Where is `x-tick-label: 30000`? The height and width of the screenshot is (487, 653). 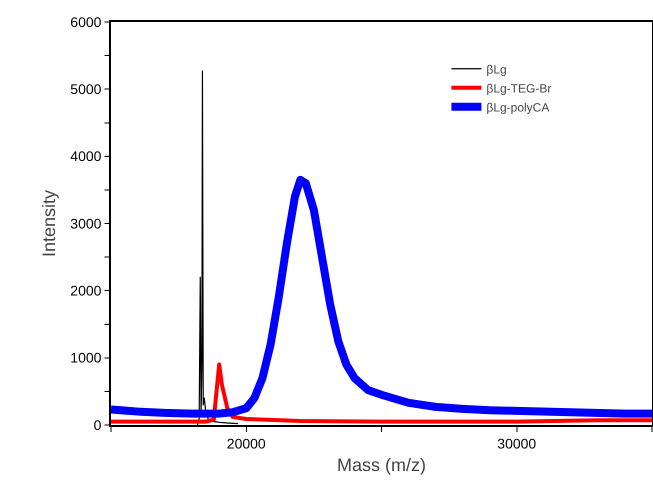 x-tick-label: 30000 is located at coordinates (516, 444).